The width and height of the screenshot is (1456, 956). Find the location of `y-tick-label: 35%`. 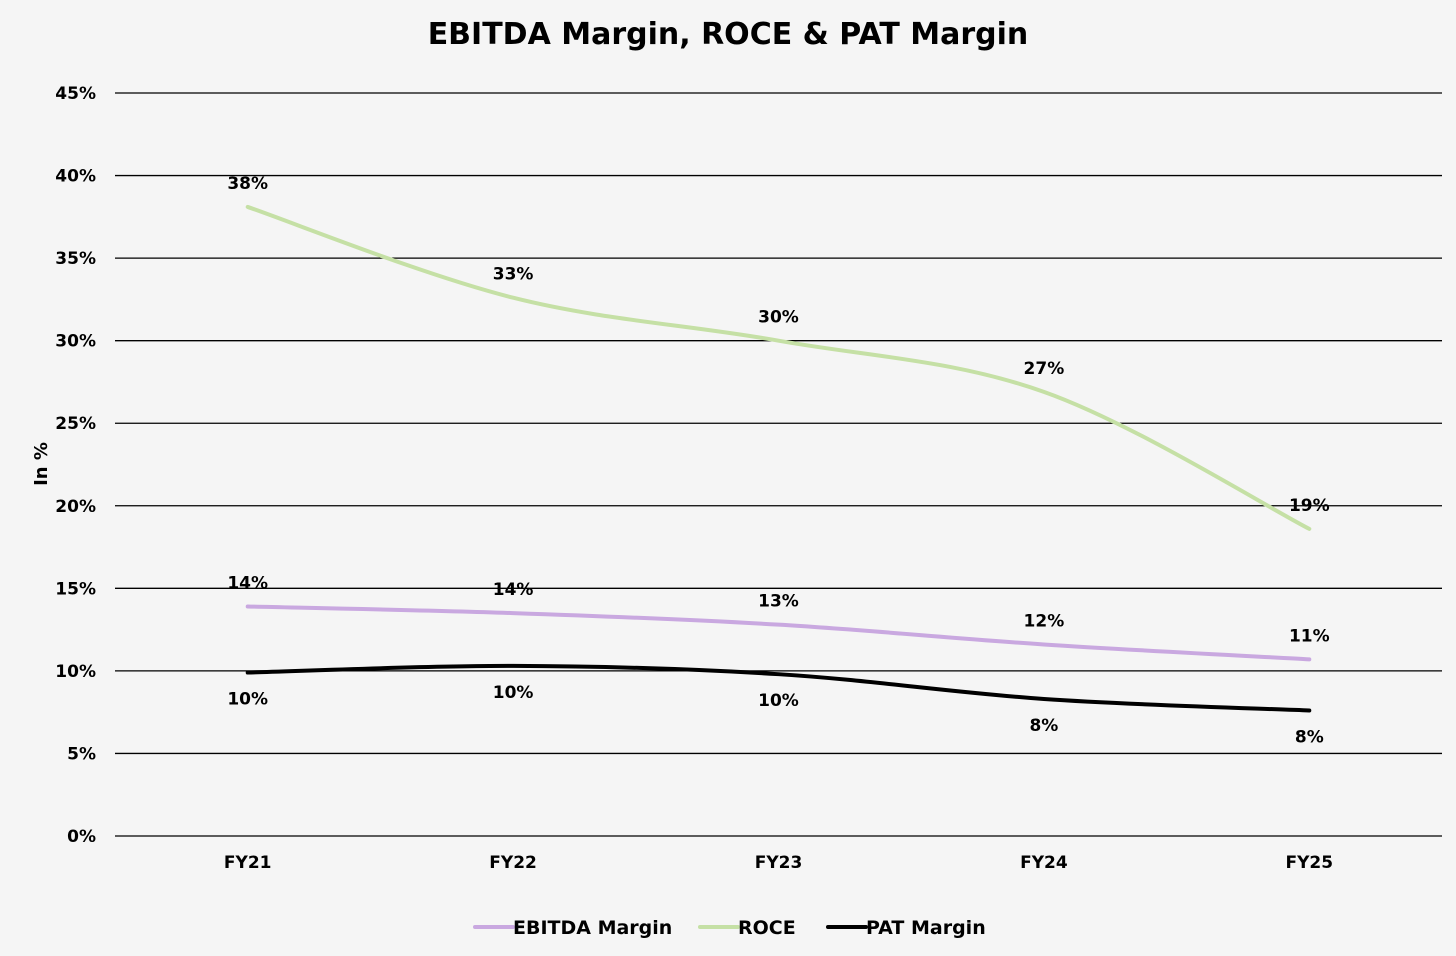

y-tick-label: 35% is located at coordinates (75, 259).